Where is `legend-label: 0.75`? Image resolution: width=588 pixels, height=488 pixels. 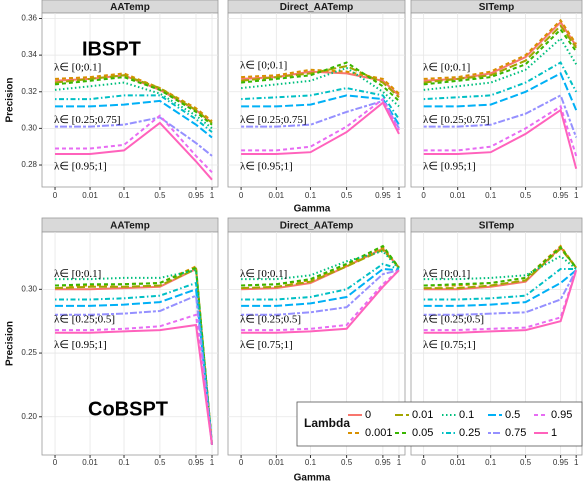 legend-label: 0.75 is located at coordinates (515, 433).